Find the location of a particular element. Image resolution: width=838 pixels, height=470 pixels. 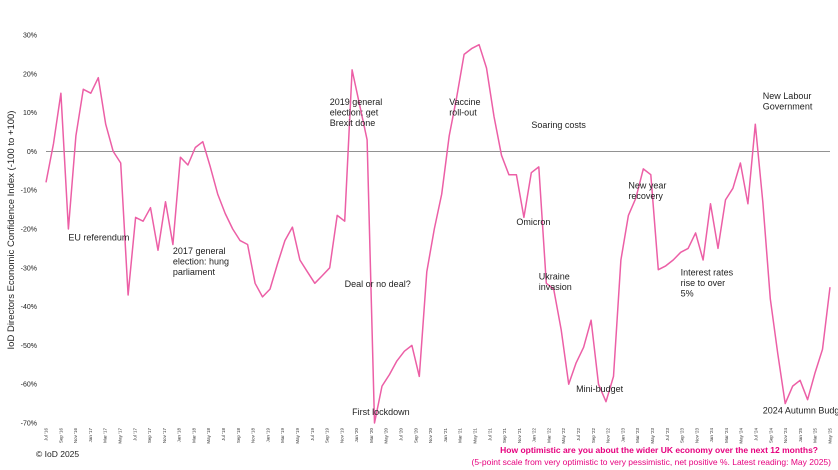

y-tick-label: 30% is located at coordinates (30, 36).